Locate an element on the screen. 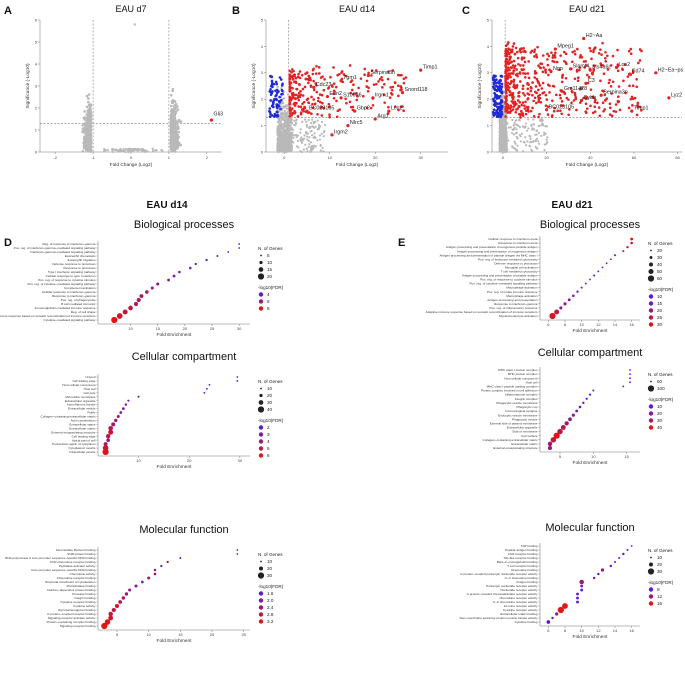 Image resolution: width=685 pixels, height=685 pixels. term-label: Structural constituent of cytoskeleton is located at coordinates (70, 582).